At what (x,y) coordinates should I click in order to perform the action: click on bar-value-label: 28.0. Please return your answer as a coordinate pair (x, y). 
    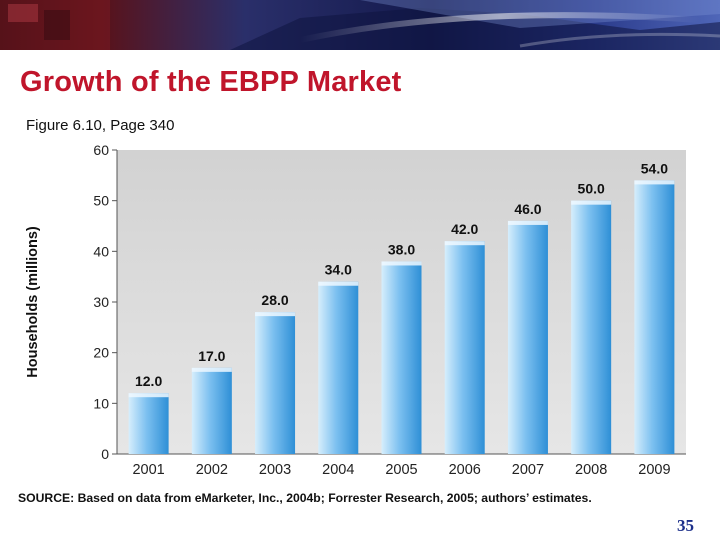
    Looking at the image, I should click on (274, 300).